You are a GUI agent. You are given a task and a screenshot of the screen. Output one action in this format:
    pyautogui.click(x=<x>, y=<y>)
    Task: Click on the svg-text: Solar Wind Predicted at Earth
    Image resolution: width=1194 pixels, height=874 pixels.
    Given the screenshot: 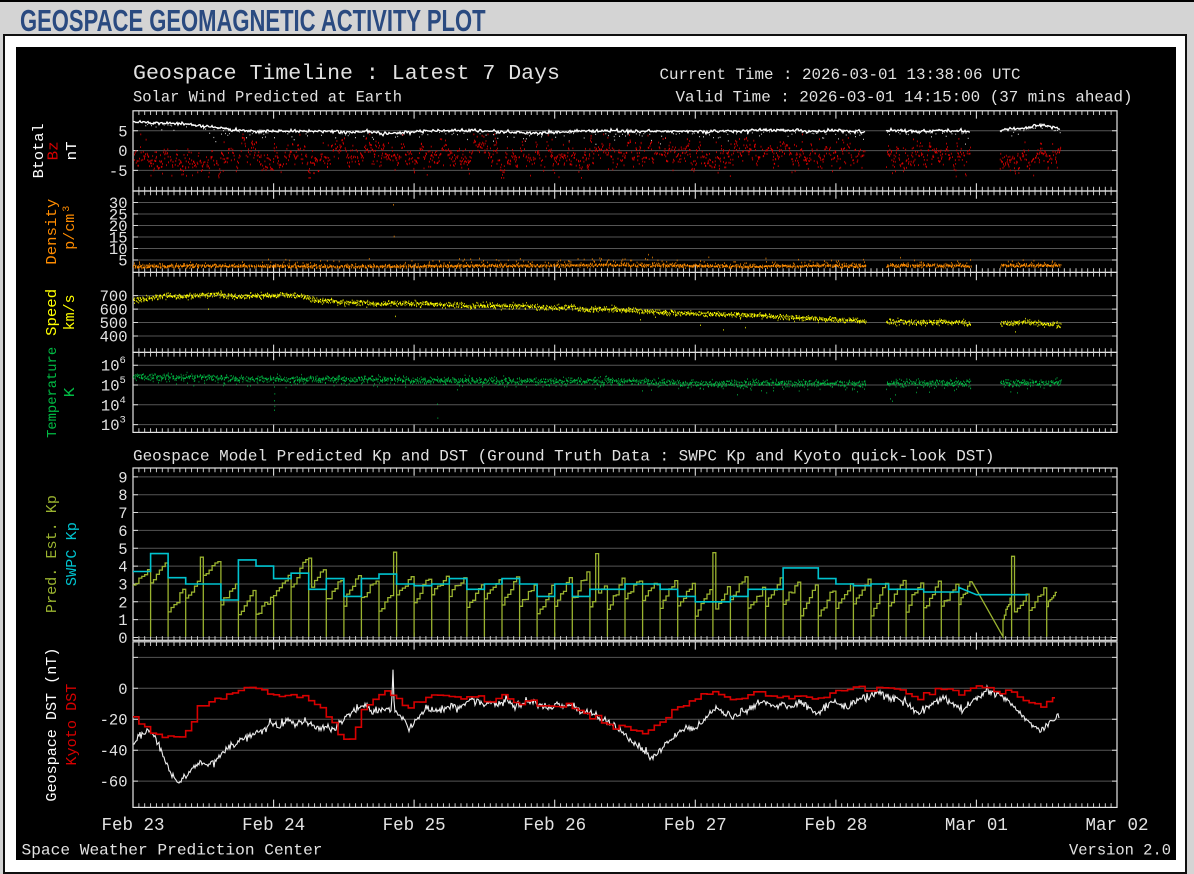 What is the action you would take?
    pyautogui.click(x=267, y=98)
    